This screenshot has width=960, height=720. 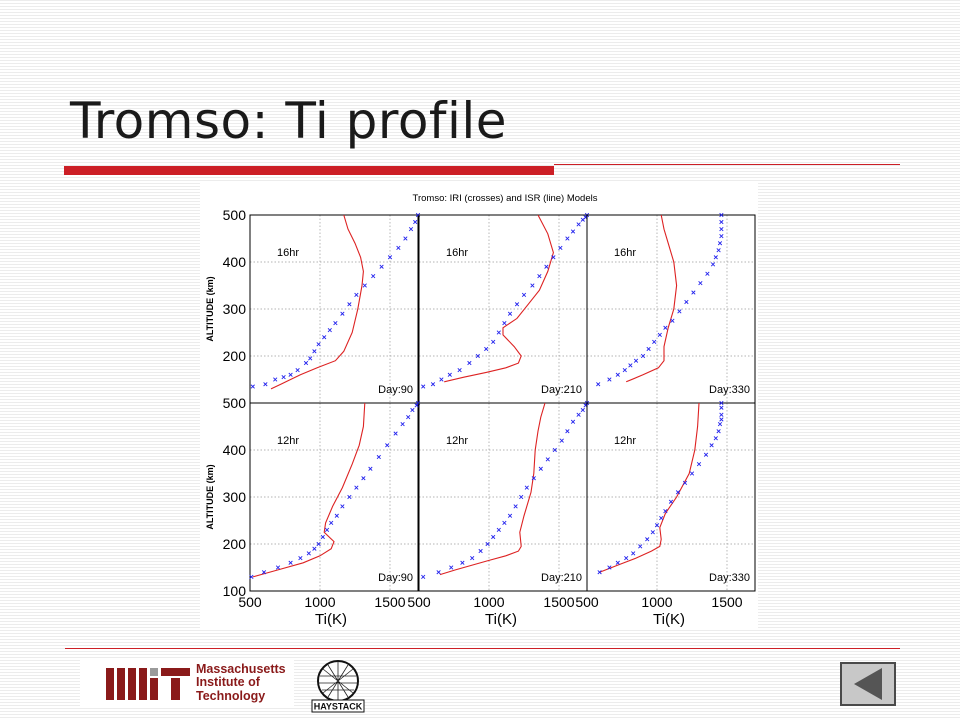 What do you see at coordinates (501, 619) in the screenshot?
I see `x-axis-label-middle: Ti(K)` at bounding box center [501, 619].